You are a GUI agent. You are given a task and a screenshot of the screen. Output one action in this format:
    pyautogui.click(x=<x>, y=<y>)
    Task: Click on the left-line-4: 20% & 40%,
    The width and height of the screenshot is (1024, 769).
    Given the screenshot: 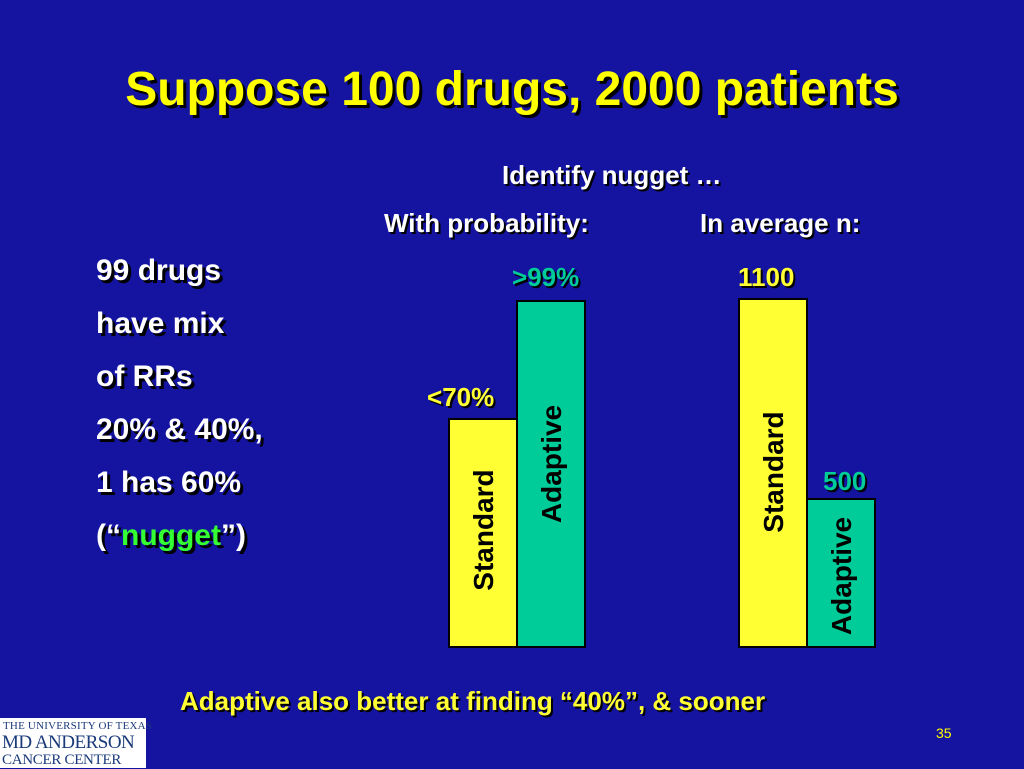 What is the action you would take?
    pyautogui.click(x=179, y=429)
    